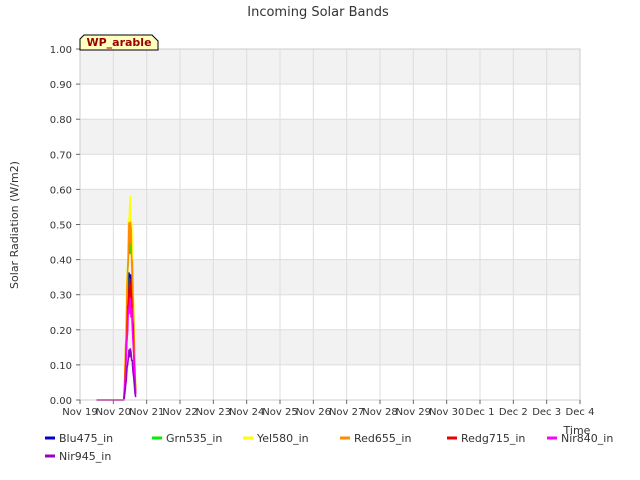 This screenshot has width=640, height=480. Describe the element at coordinates (61, 190) in the screenshot. I see `y-tick-label: 0.60` at that location.